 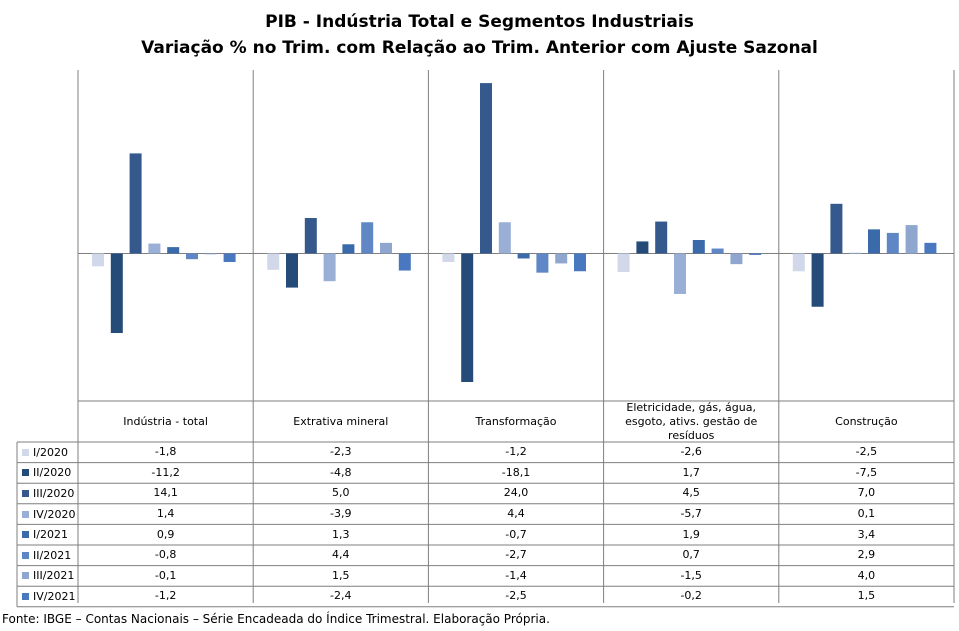 I want to click on data-label: -1,2, so click(x=165, y=596).